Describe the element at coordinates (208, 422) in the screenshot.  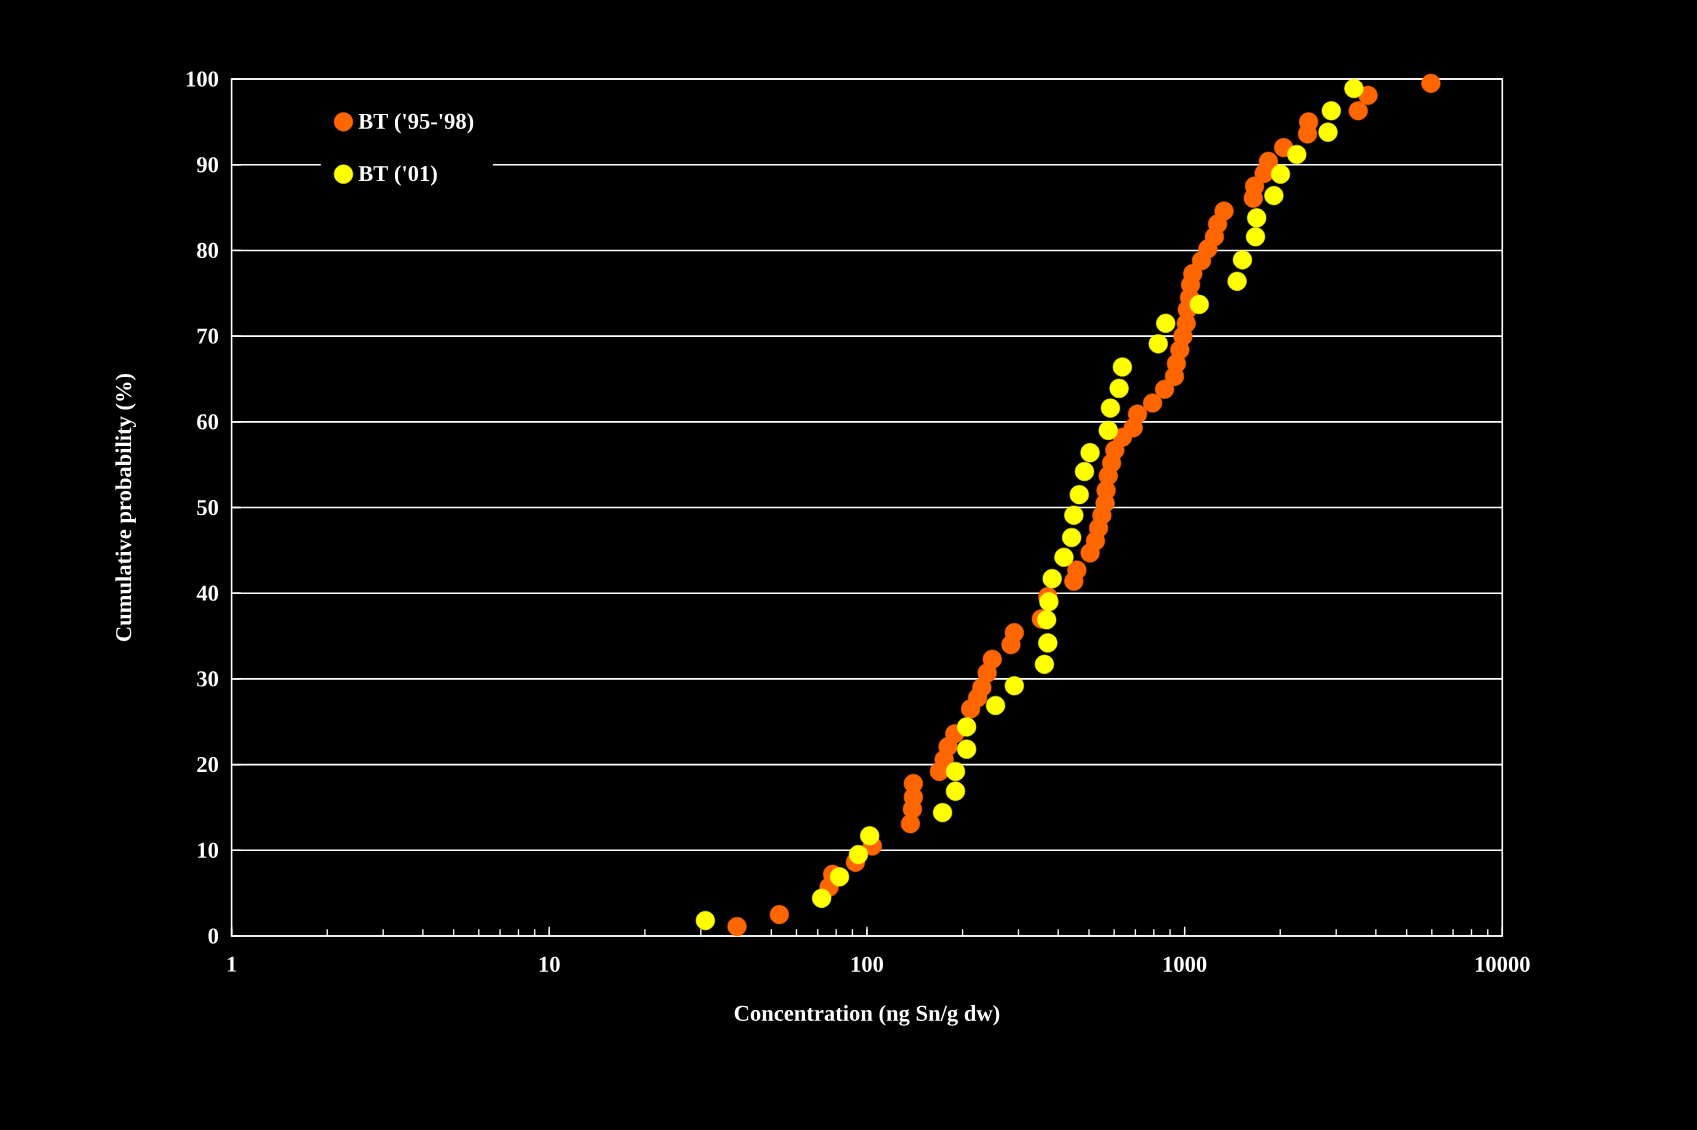
I see `y-tick-label: 60` at that location.